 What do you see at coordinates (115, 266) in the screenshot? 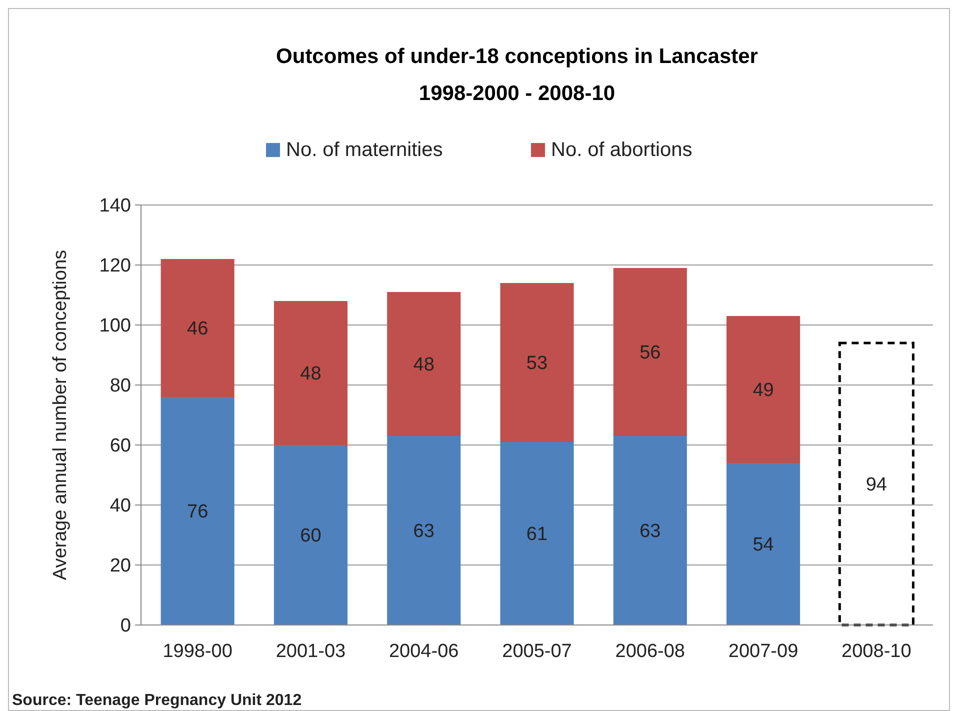
I see `y-tick-label: 120` at bounding box center [115, 266].